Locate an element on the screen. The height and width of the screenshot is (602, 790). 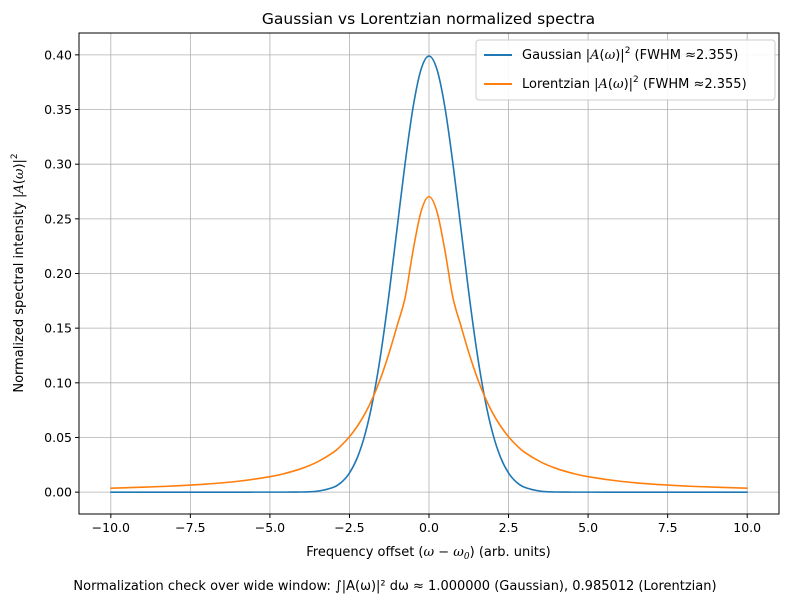
y-tick-label: 0.40 is located at coordinates (58, 54).